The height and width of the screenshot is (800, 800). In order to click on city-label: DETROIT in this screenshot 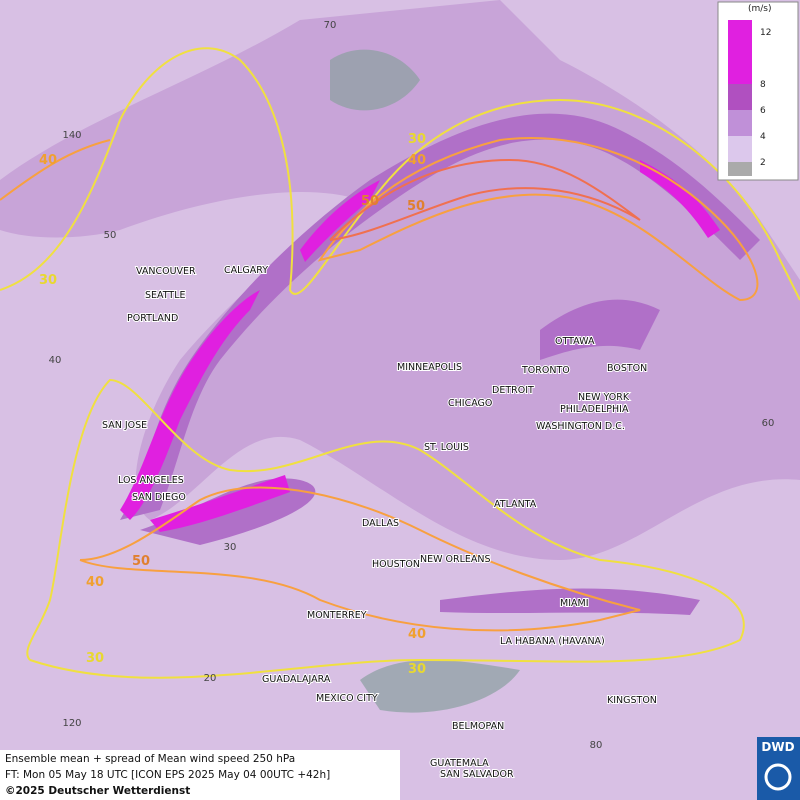, I will do `click(513, 390)`.